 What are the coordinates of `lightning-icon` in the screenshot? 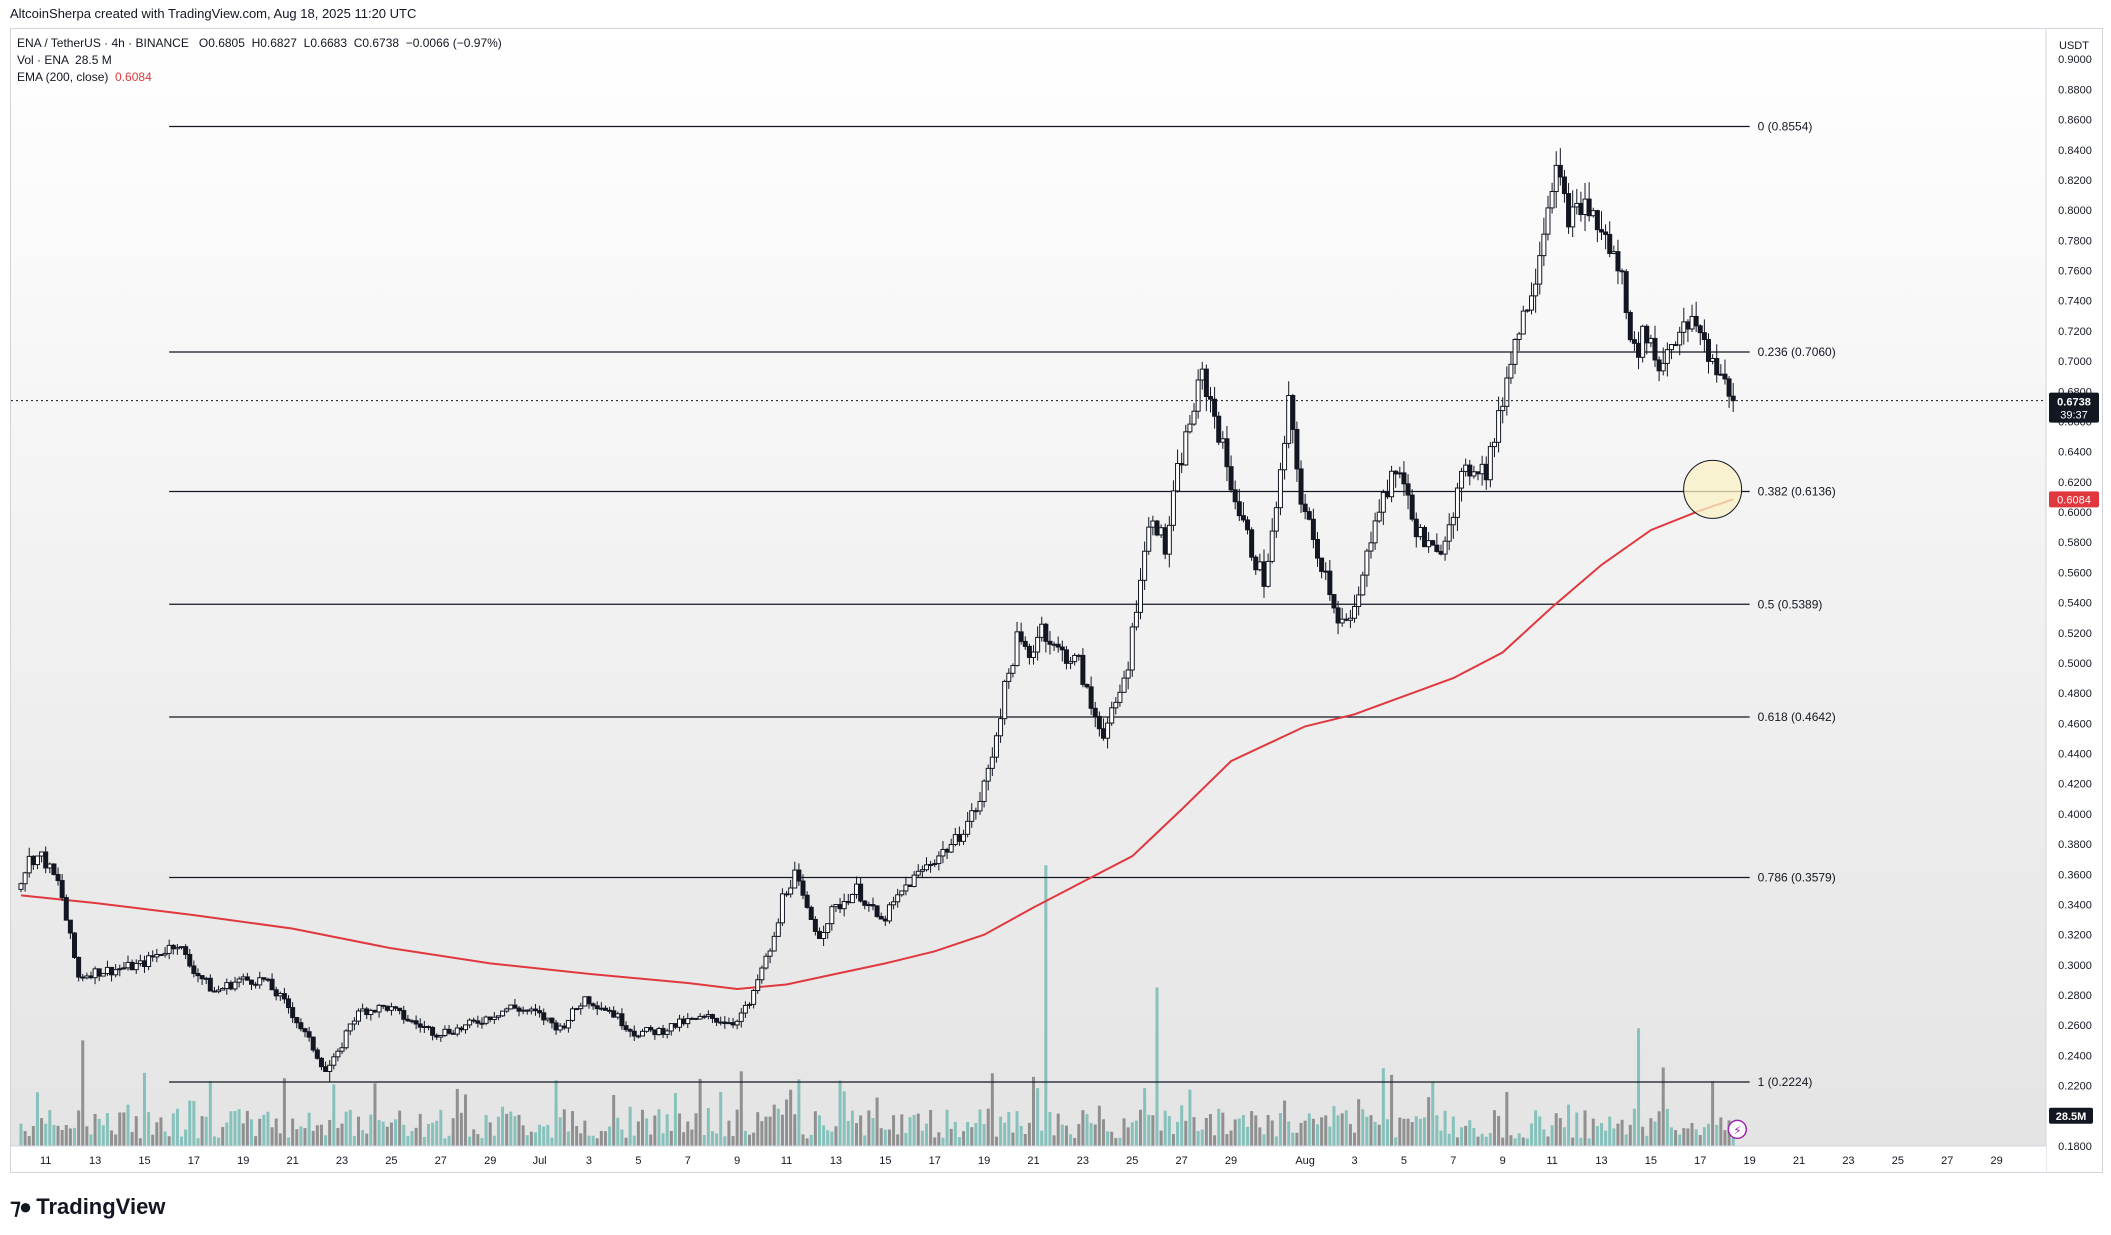 It's located at (1737, 1129).